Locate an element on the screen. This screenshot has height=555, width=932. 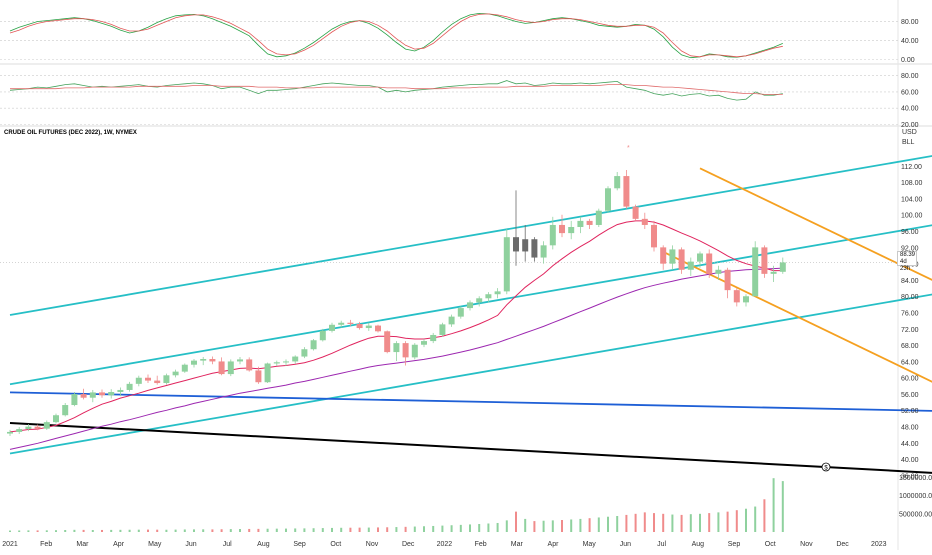
x-tick-label: Aug is located at coordinates (698, 544).